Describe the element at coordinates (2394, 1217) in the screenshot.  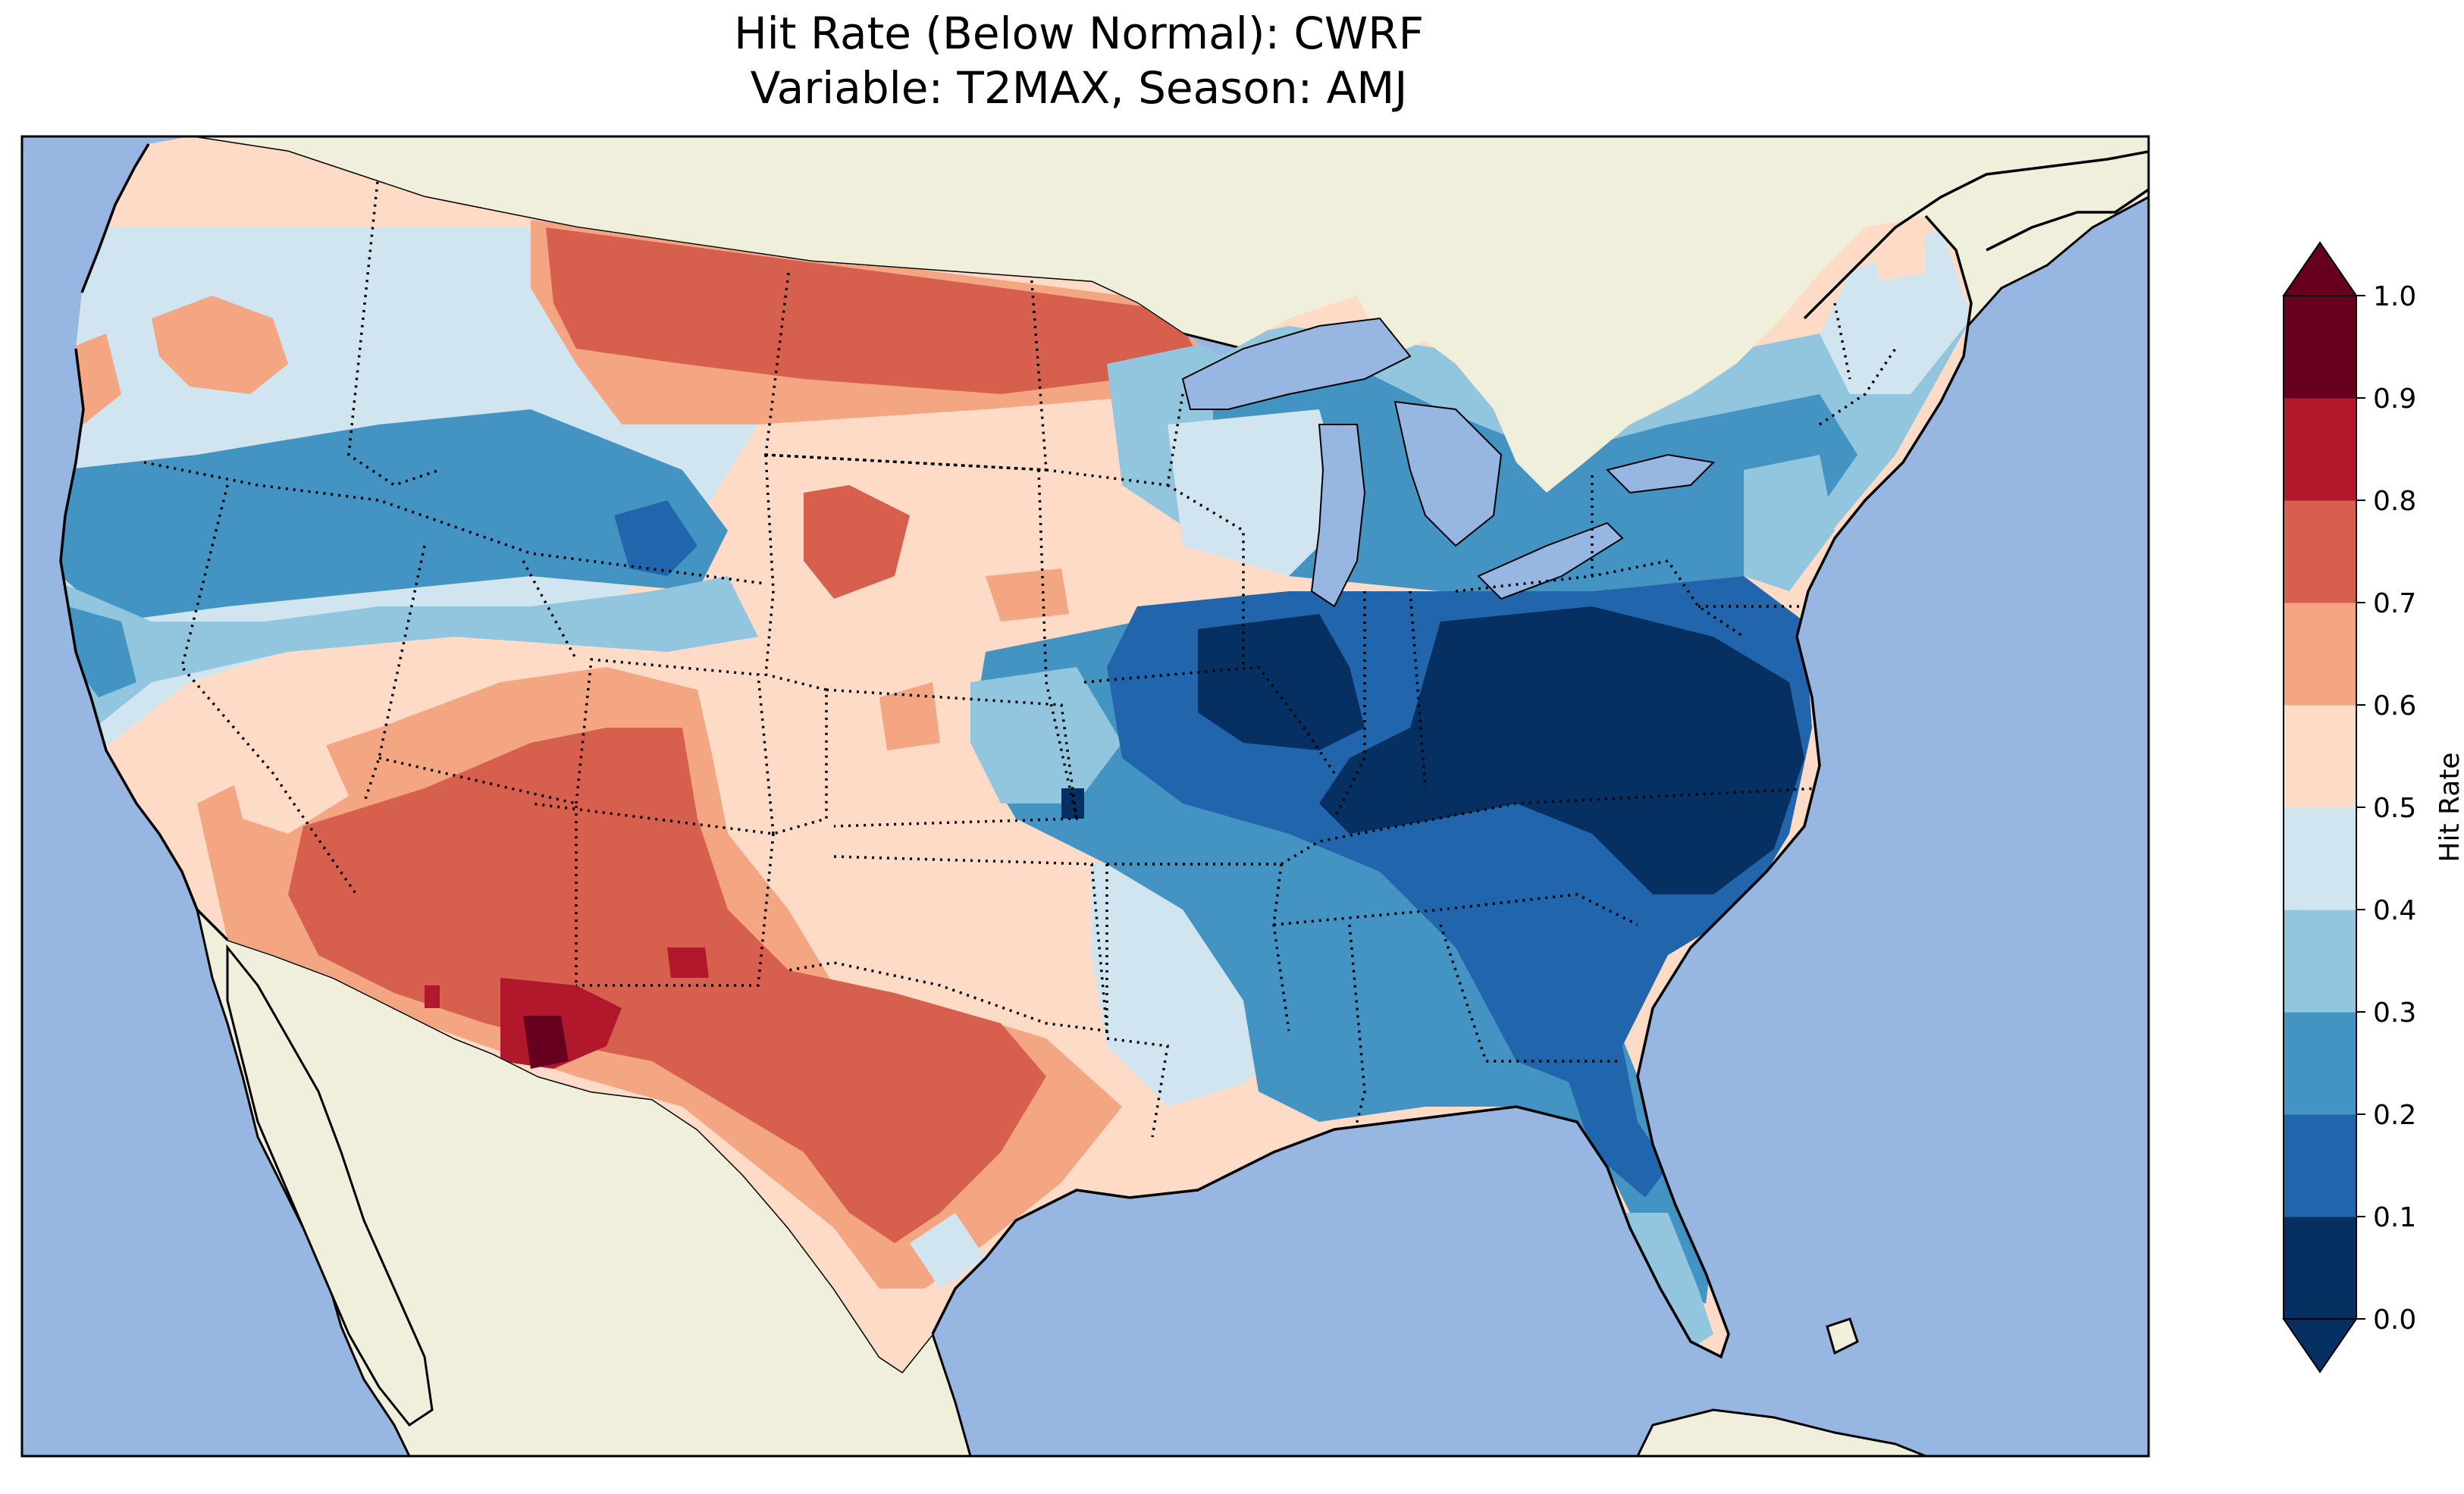
I see `colorbar-tick-label: 0.1` at that location.